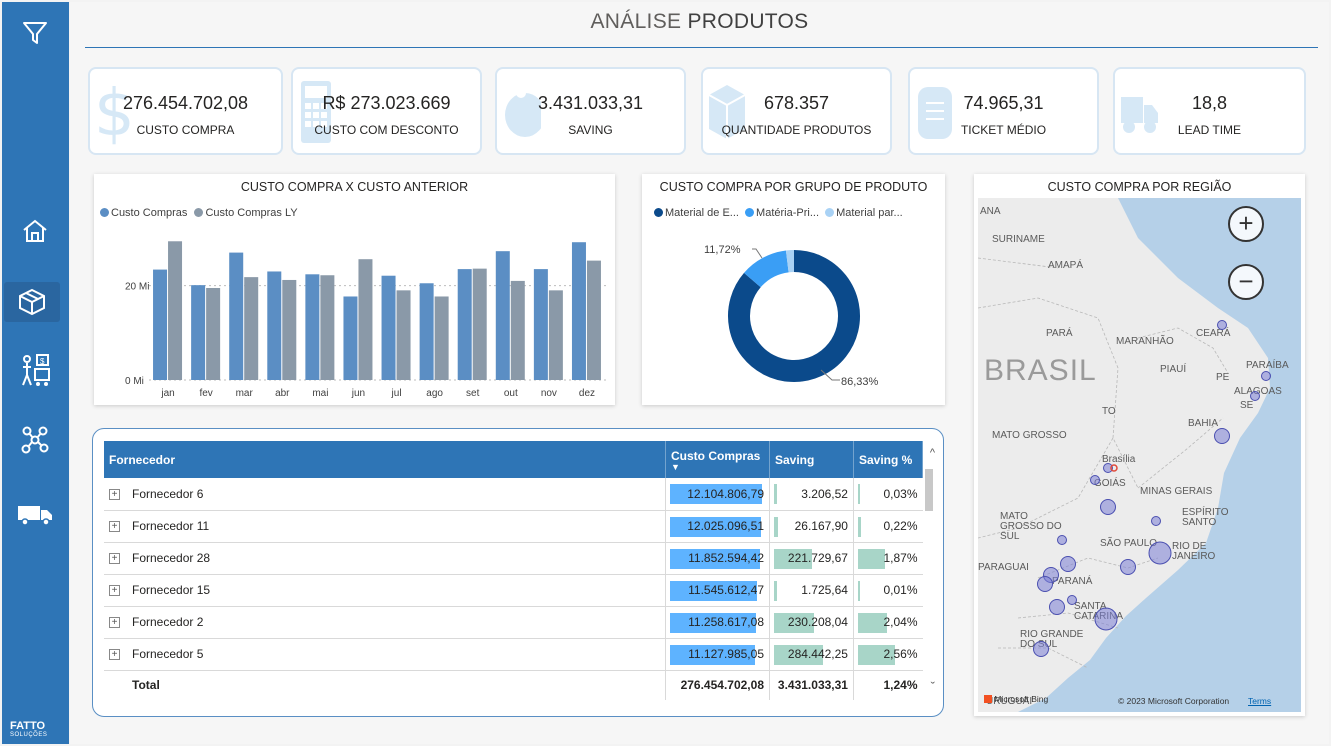  What do you see at coordinates (289, 329) in the screenshot?
I see `bar-abr-ly` at bounding box center [289, 329].